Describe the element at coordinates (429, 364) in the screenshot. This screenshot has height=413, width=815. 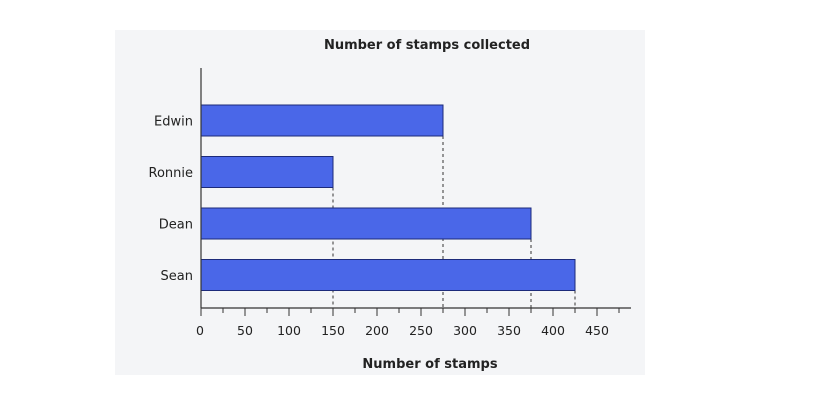
I see `x-axis-label: Number of stamps` at that location.